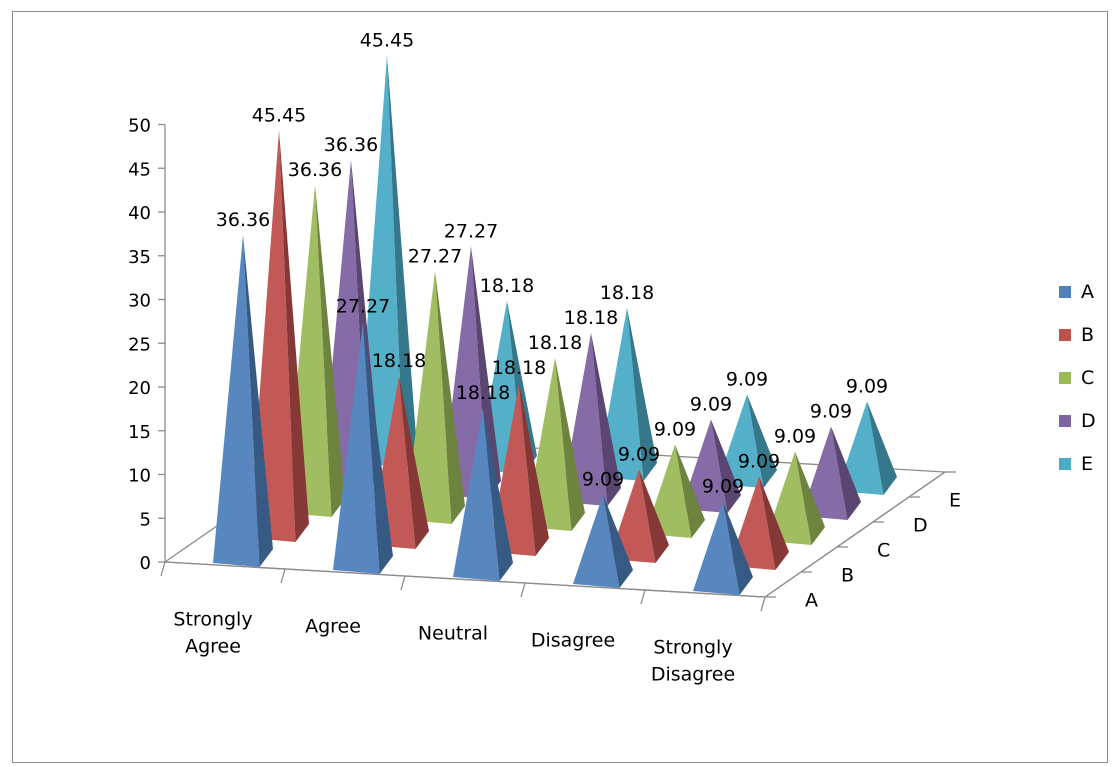 The image size is (1112, 767). Describe the element at coordinates (811, 601) in the screenshot. I see `depth-tick-label: A` at that location.